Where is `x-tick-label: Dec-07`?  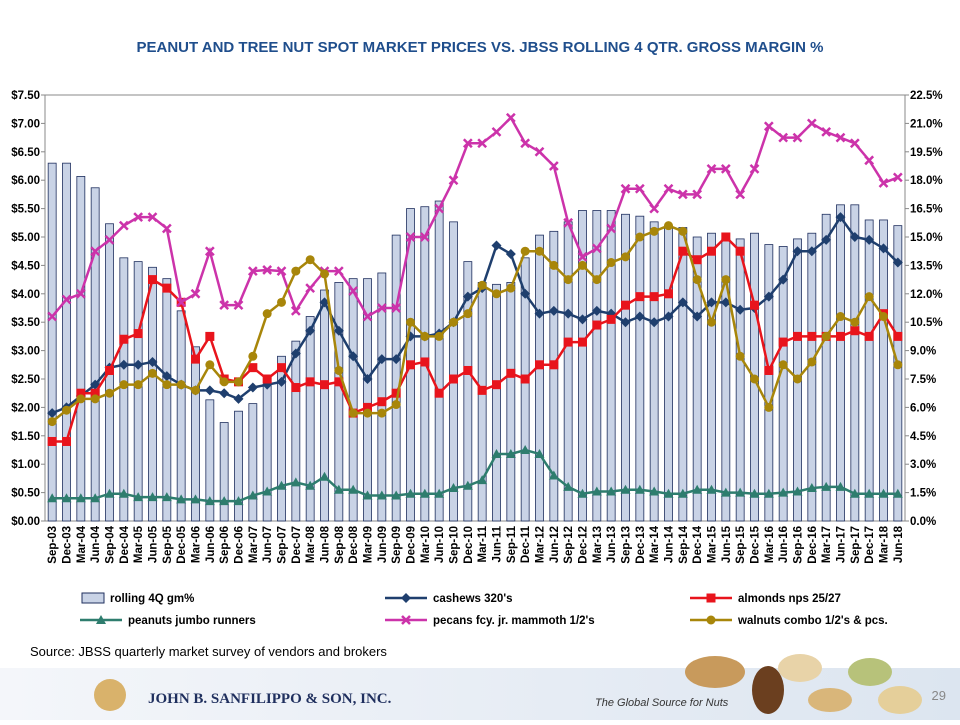
x-tick-label: Dec-07 is located at coordinates (297, 545).